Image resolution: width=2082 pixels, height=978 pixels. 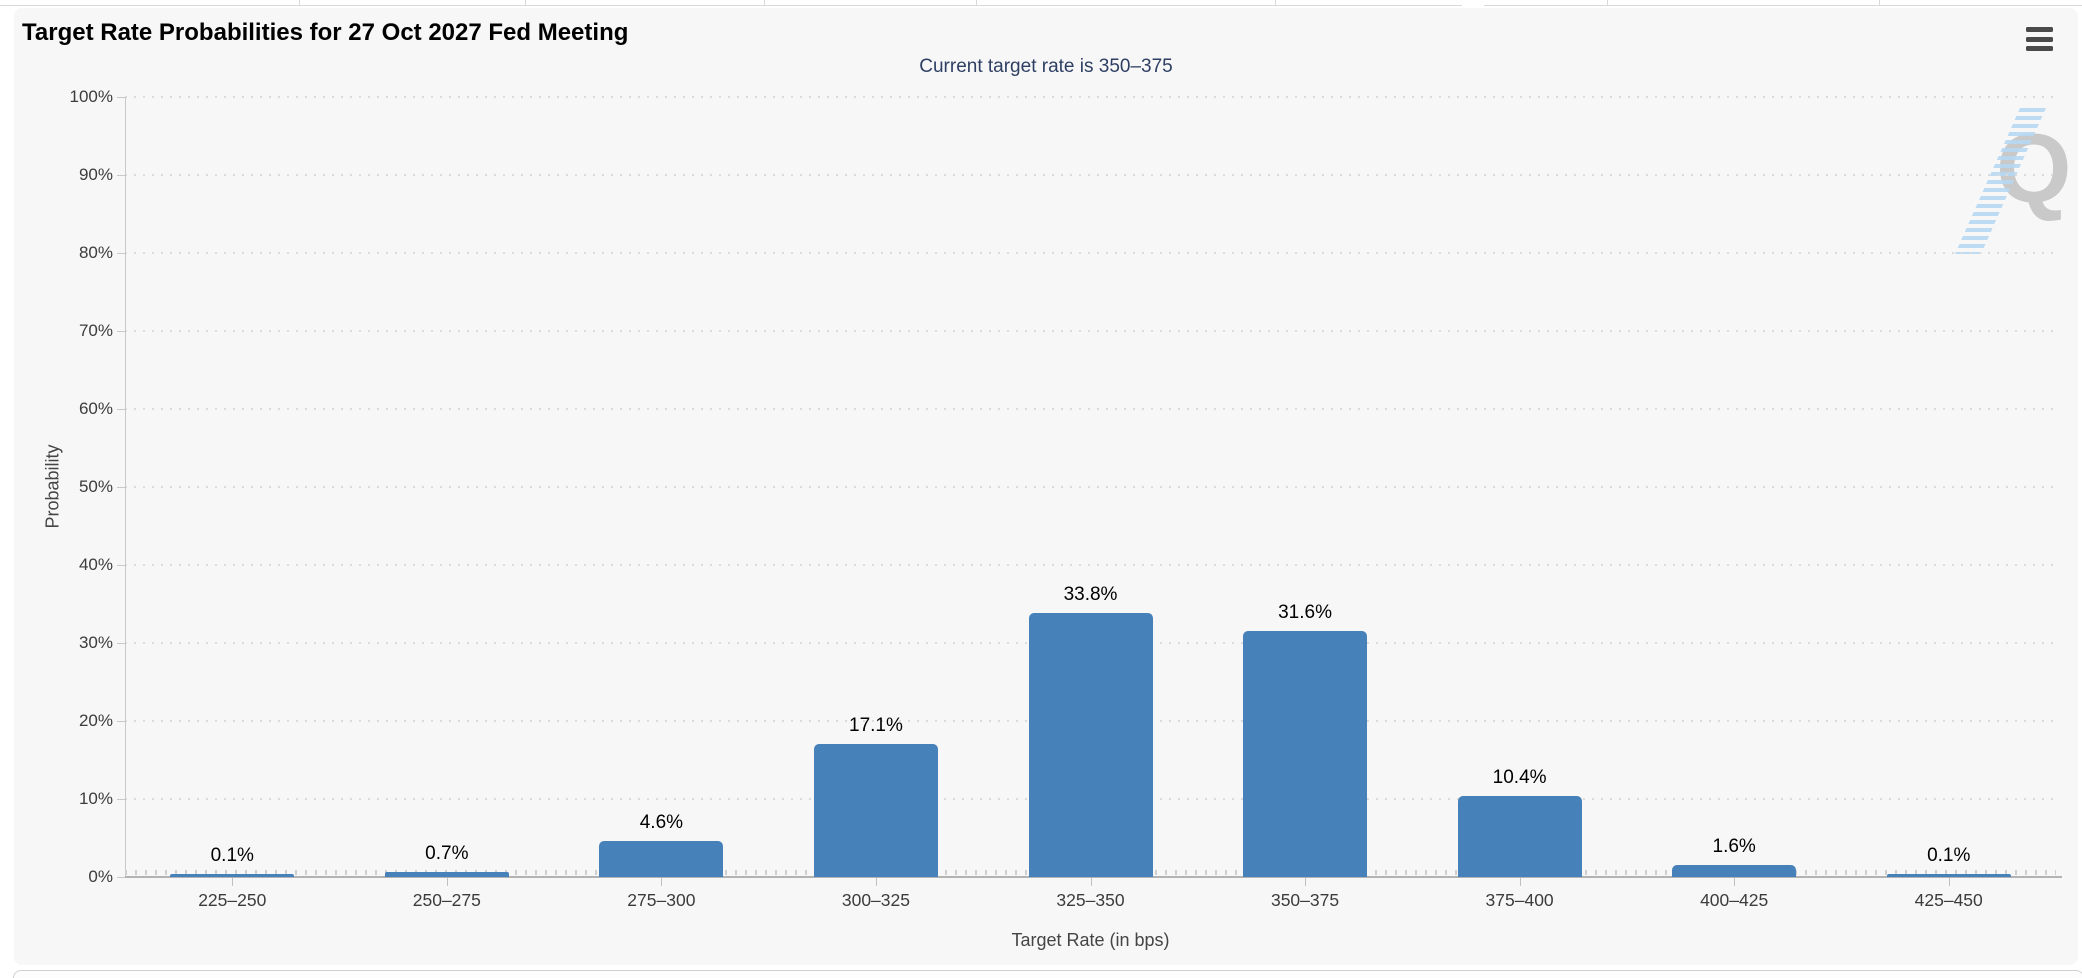 What do you see at coordinates (1090, 900) in the screenshot?
I see `x-axis-label: 325–350` at bounding box center [1090, 900].